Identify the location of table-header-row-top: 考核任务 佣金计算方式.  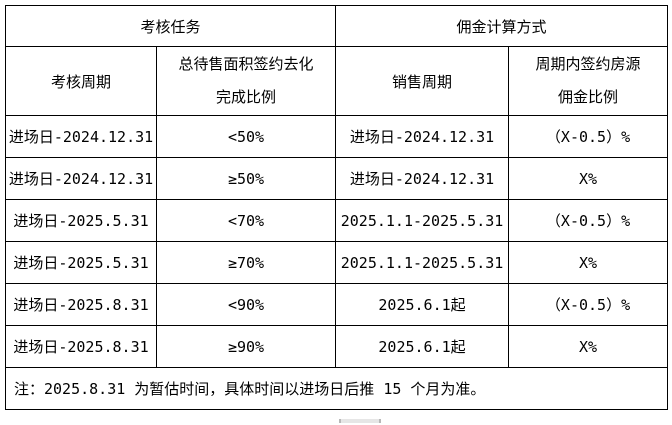
(336, 26).